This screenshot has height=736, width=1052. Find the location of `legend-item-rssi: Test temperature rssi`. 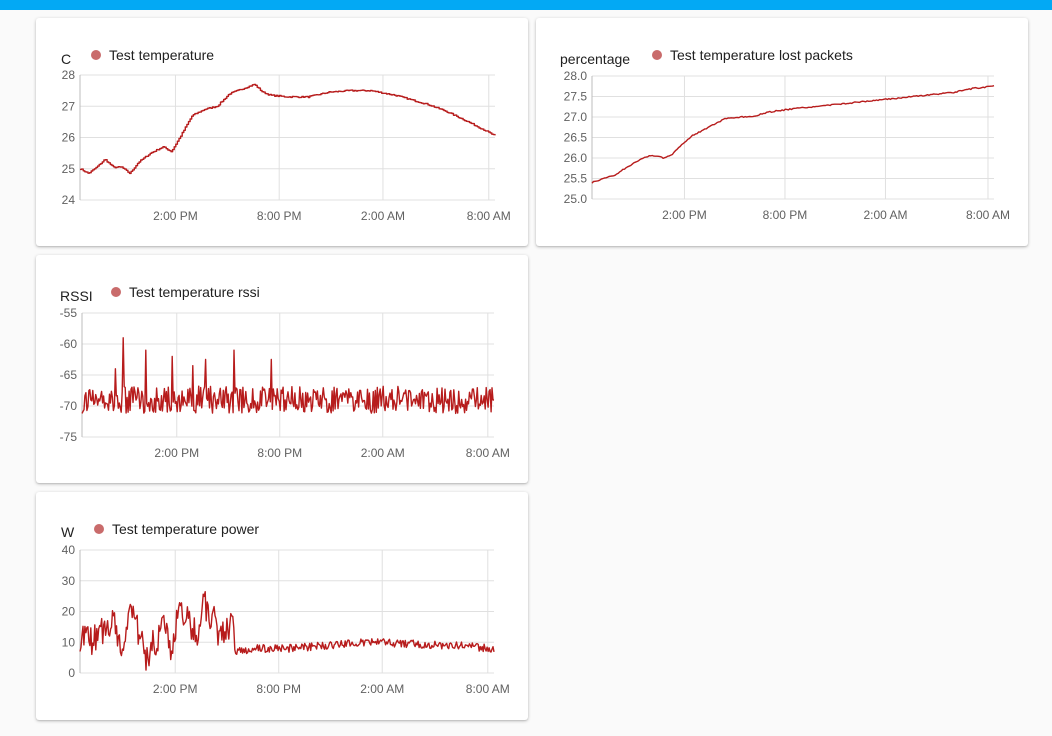

legend-item-rssi: Test temperature rssi is located at coordinates (185, 292).